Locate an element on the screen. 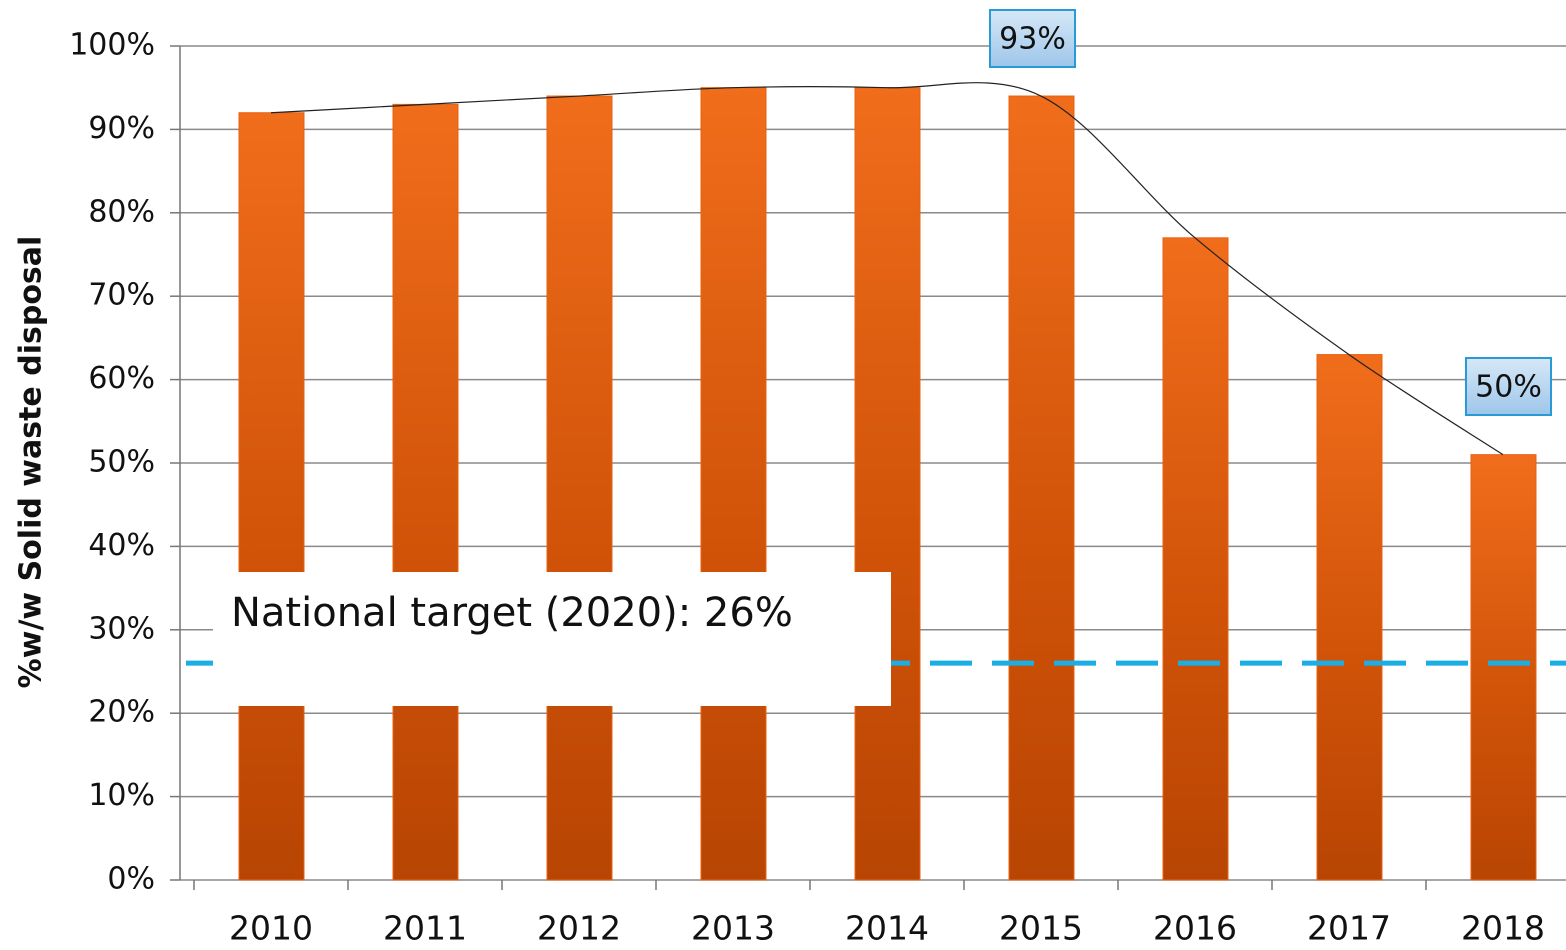  x-tick-label: 2012 is located at coordinates (579, 928).